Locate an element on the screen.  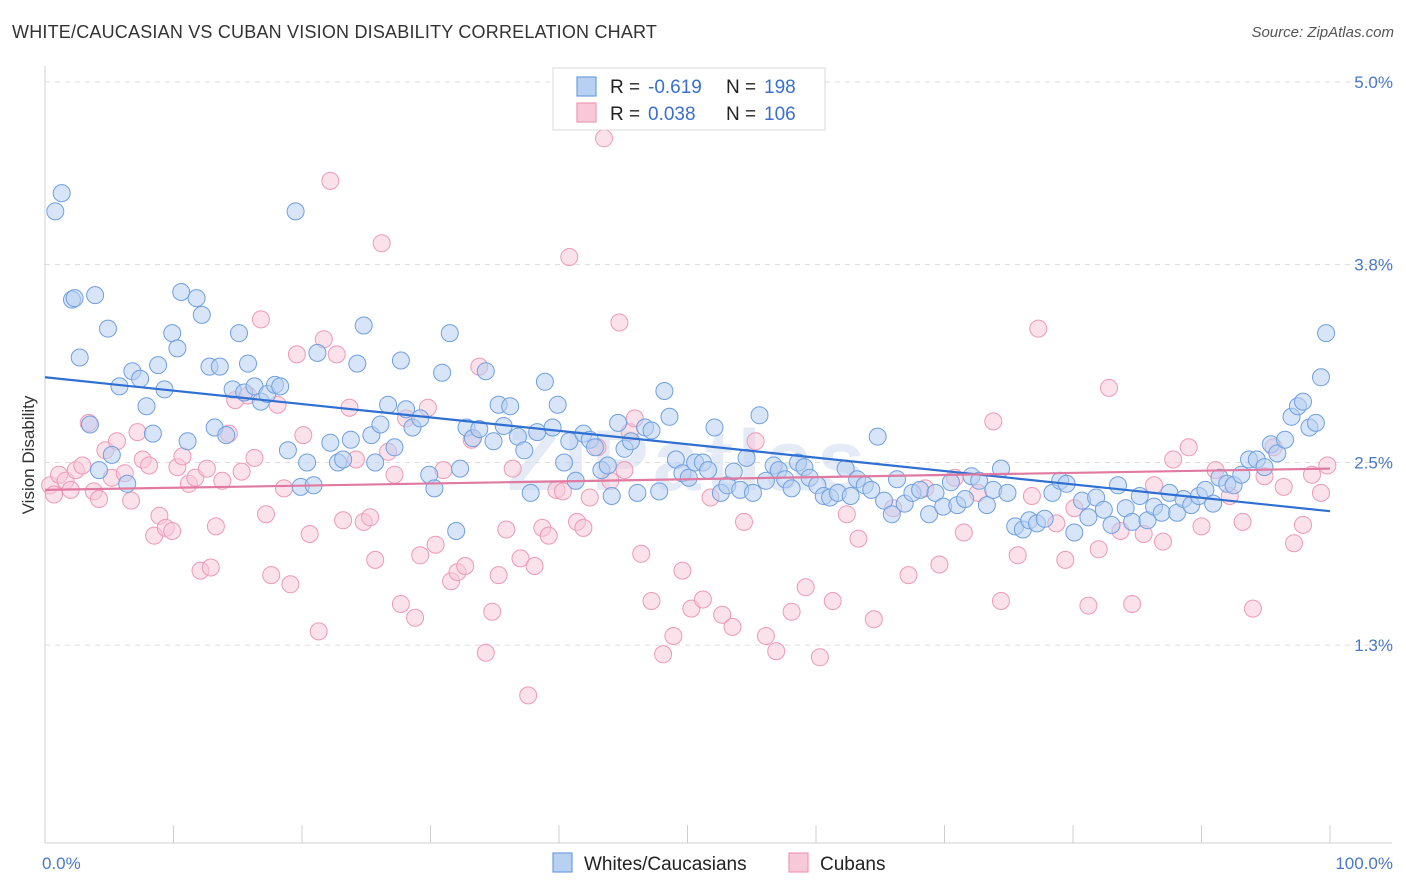
x-tick-label: 100.0% is located at coordinates (1364, 863).